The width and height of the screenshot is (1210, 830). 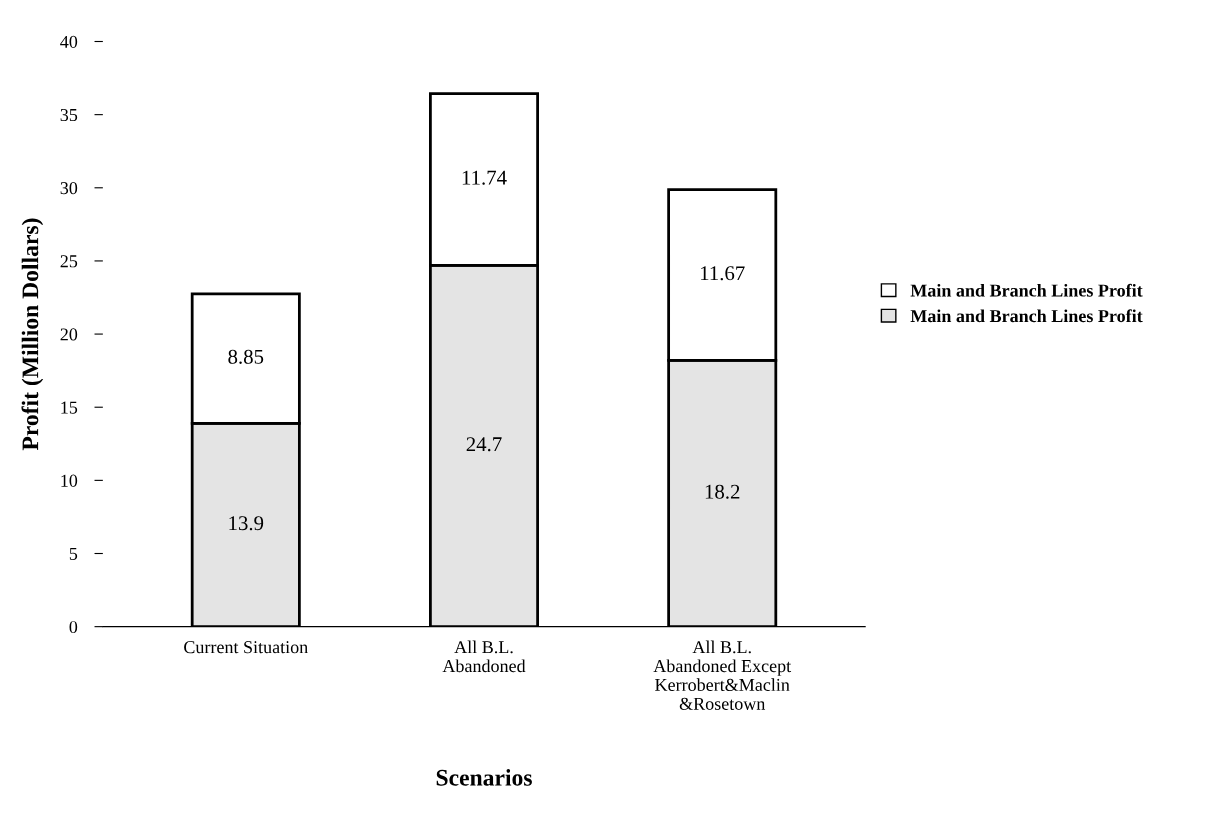 What do you see at coordinates (484, 444) in the screenshot?
I see `data-label: 24.7` at bounding box center [484, 444].